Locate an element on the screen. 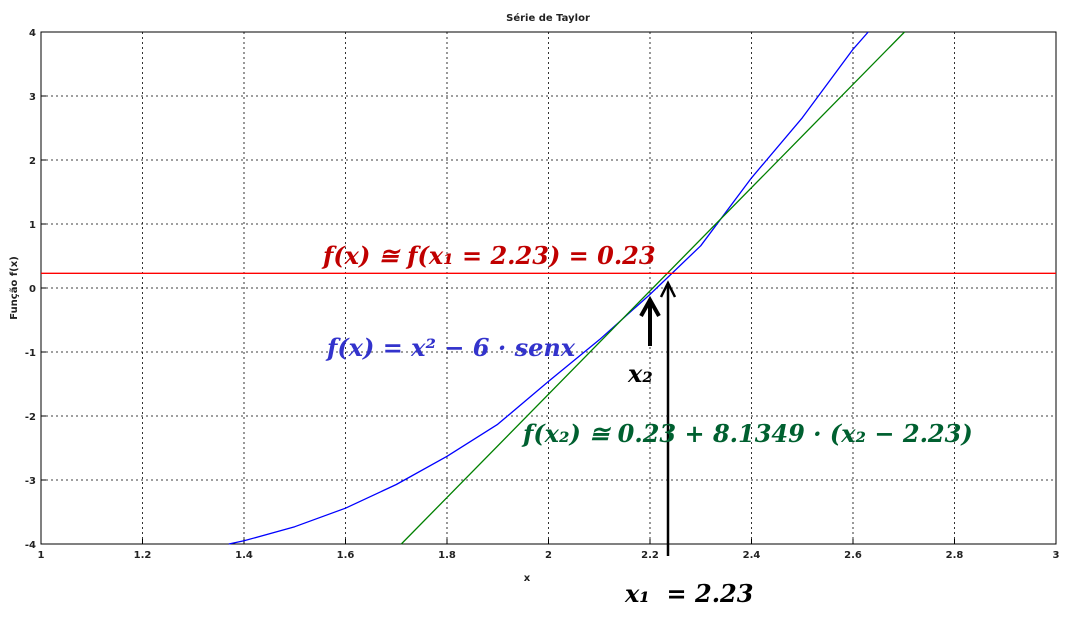 Image resolution: width=1075 pixels, height=617 pixels. x1-arrow is located at coordinates (668, 418).